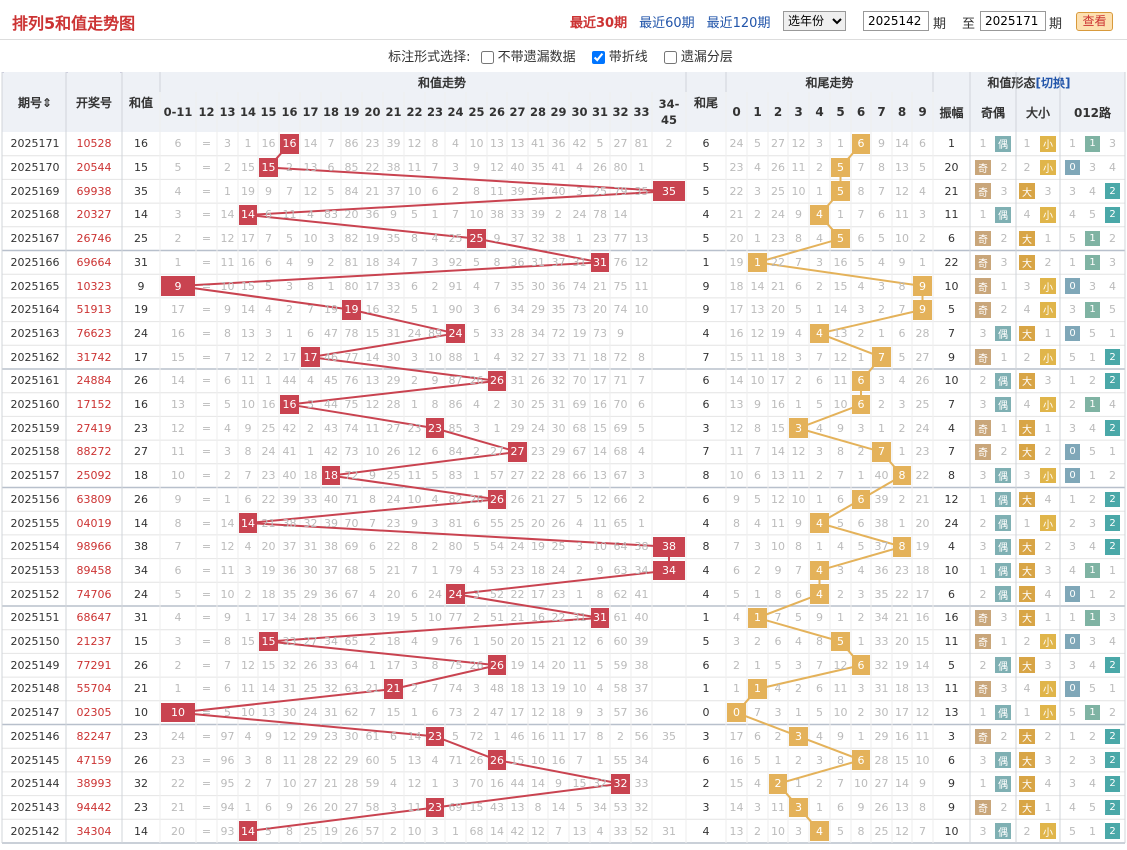 This screenshot has width=1127, height=850. What do you see at coordinates (558, 452) in the screenshot?
I see `sum-missing: 29` at bounding box center [558, 452].